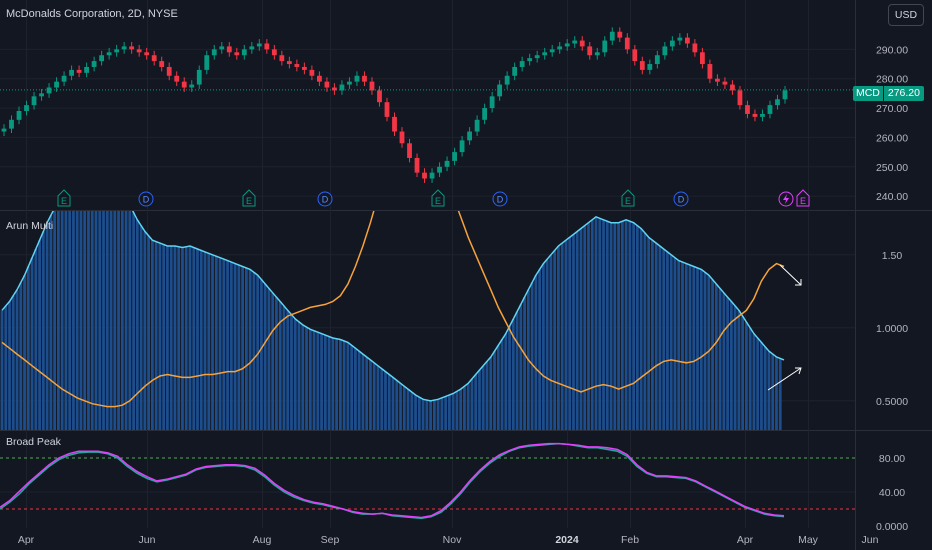 This screenshot has width=932, height=550. I want to click on currency-button: USD, so click(906, 15).